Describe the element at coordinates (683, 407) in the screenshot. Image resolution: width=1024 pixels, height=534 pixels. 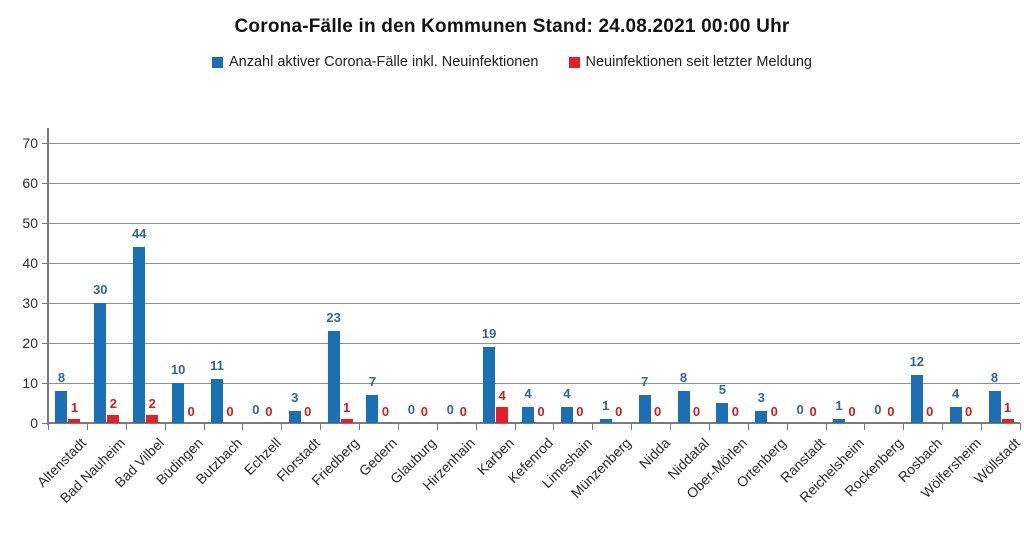
I see `bar-active-Niddatal` at that location.